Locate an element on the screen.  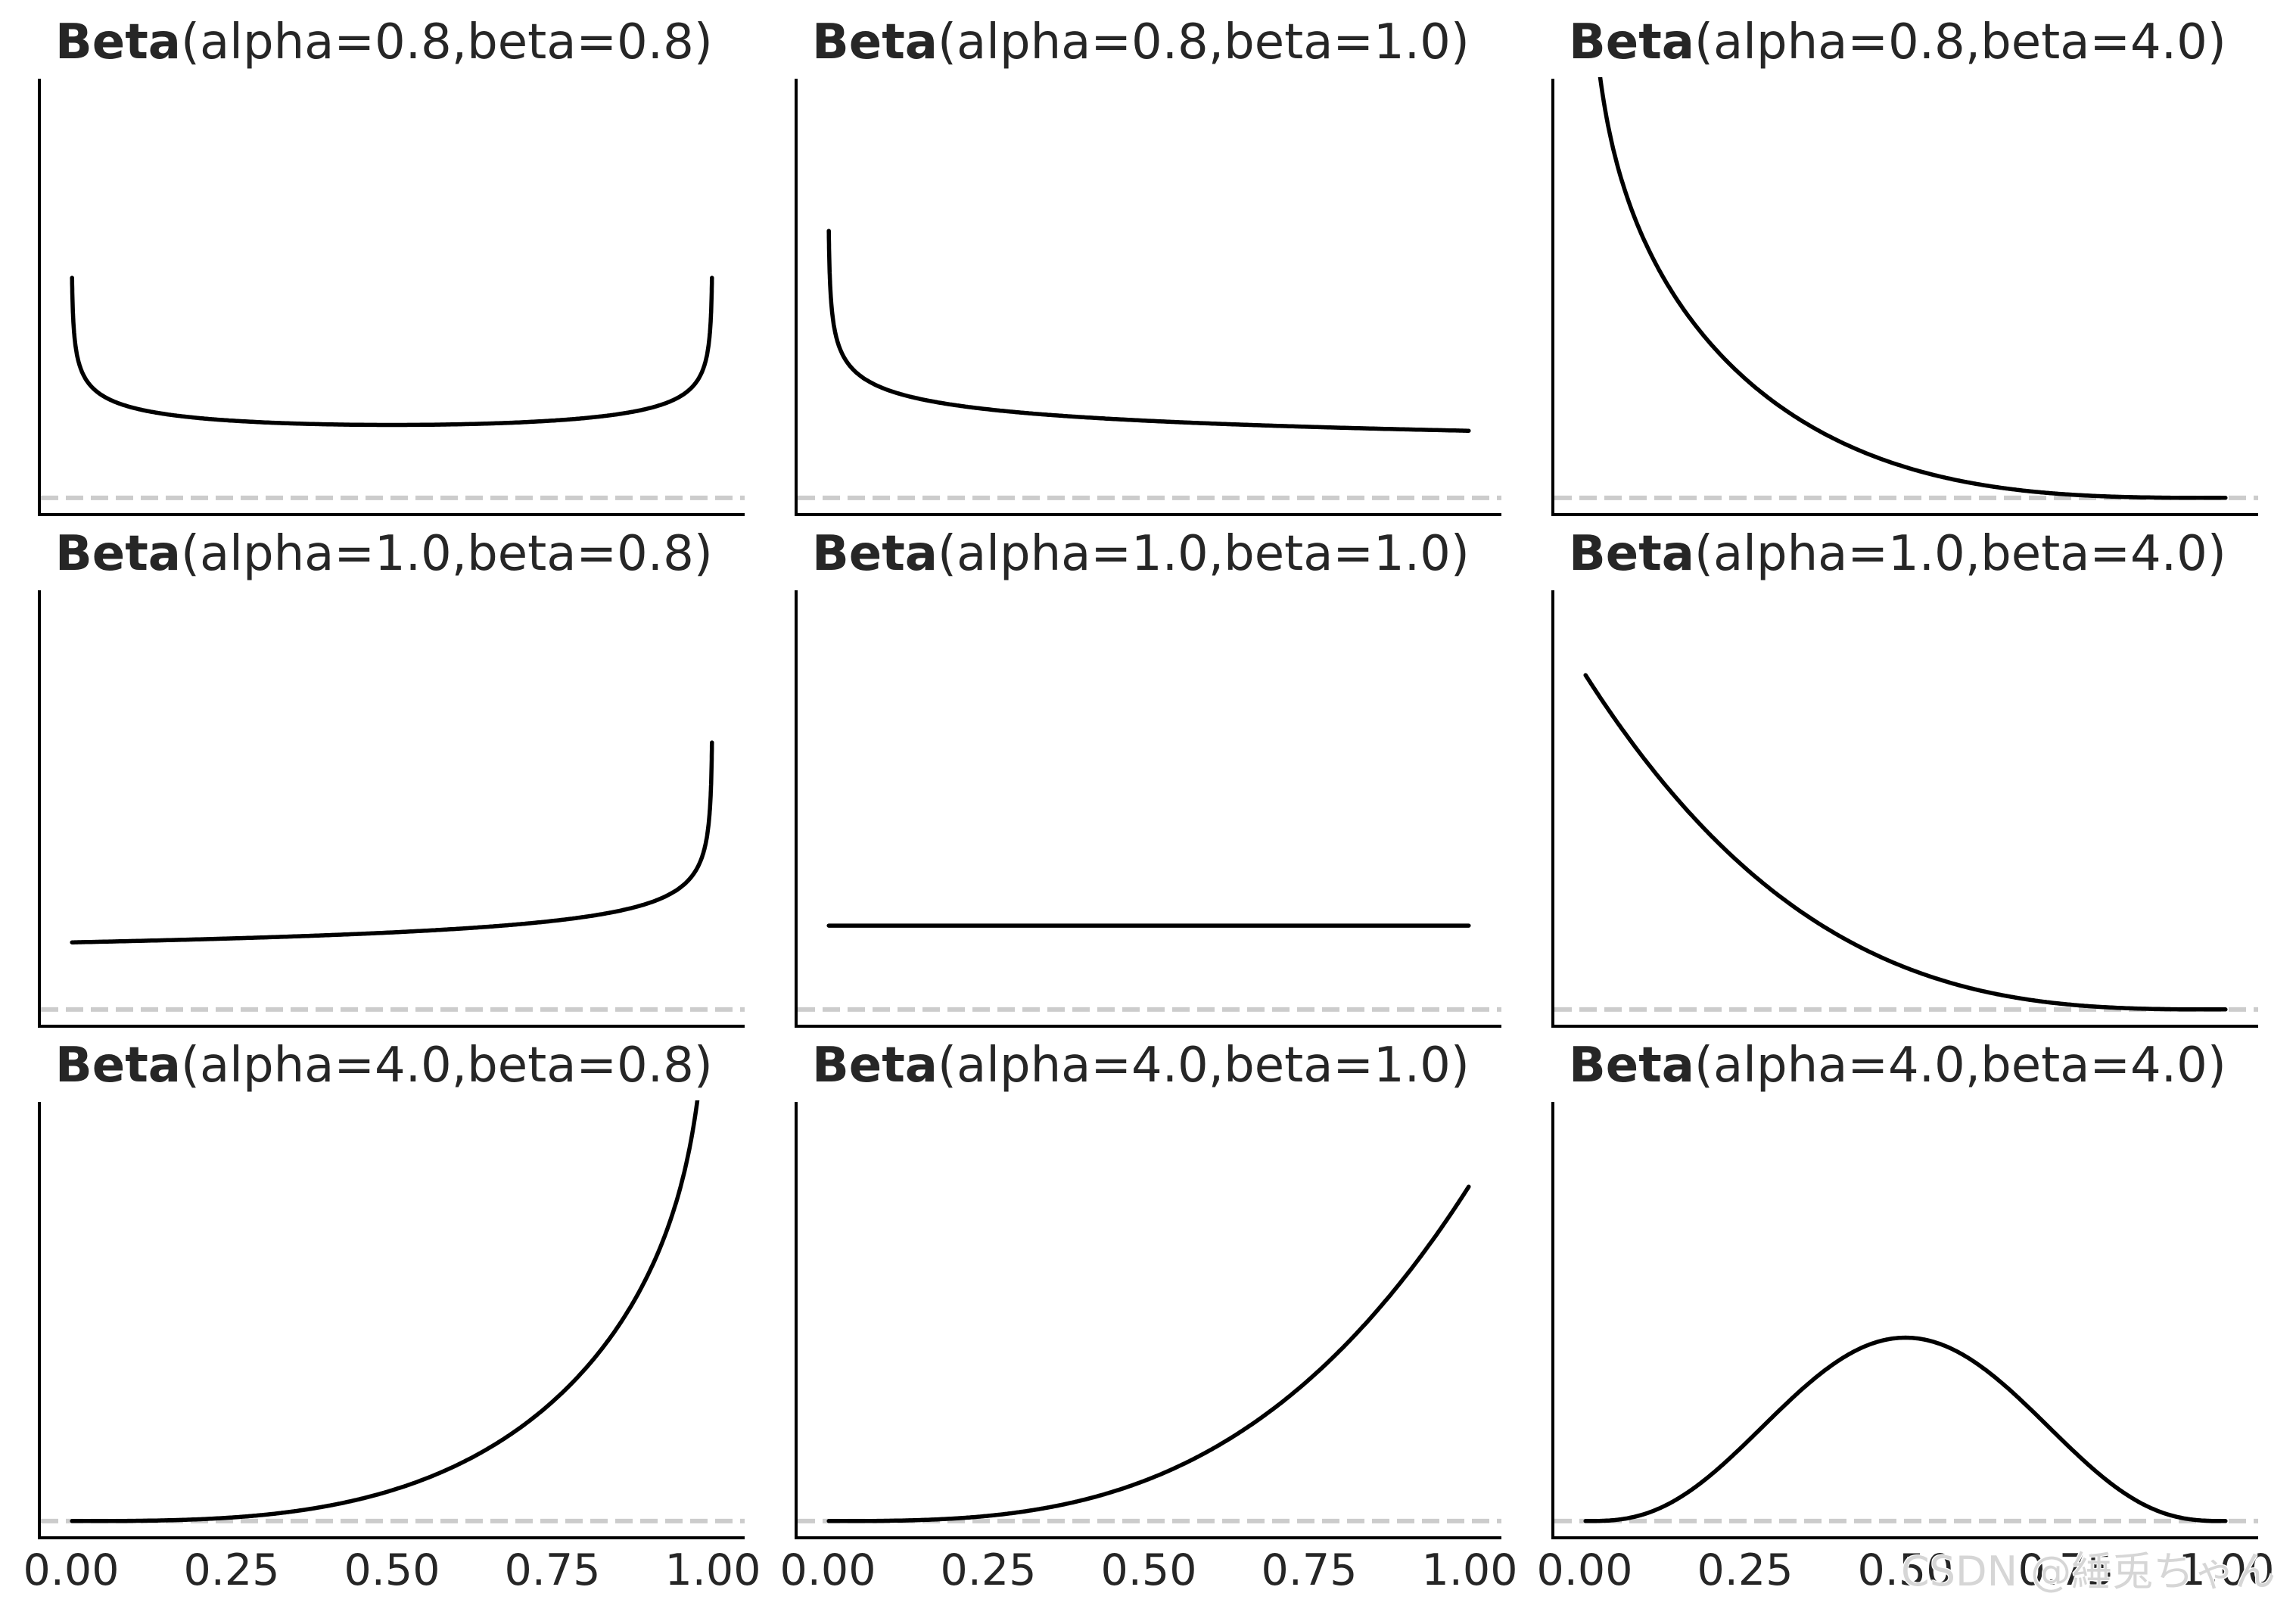
title-params-text: (alpha=4.0,beta=1.0) is located at coordinates (1204, 1066).